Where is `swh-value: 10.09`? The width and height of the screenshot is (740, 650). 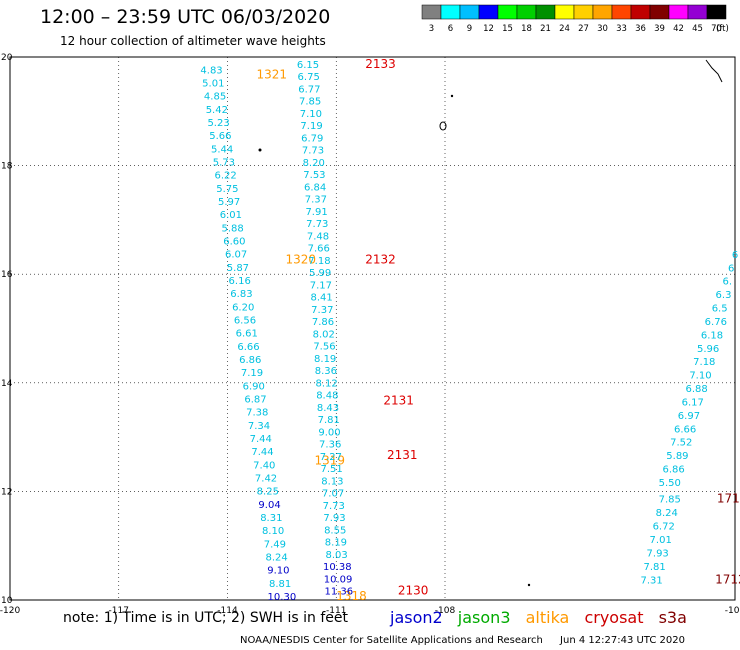
swh-value: 10.09 is located at coordinates (338, 579).